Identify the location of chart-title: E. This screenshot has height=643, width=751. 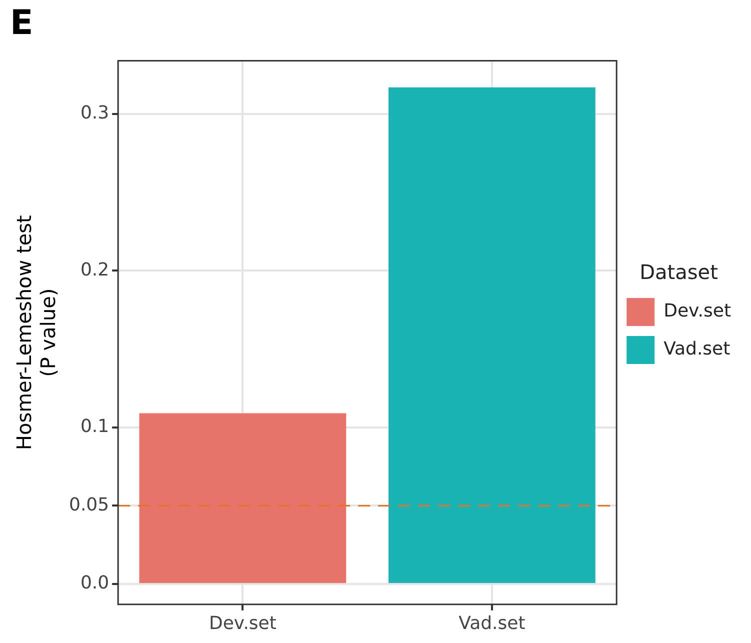
(22, 23).